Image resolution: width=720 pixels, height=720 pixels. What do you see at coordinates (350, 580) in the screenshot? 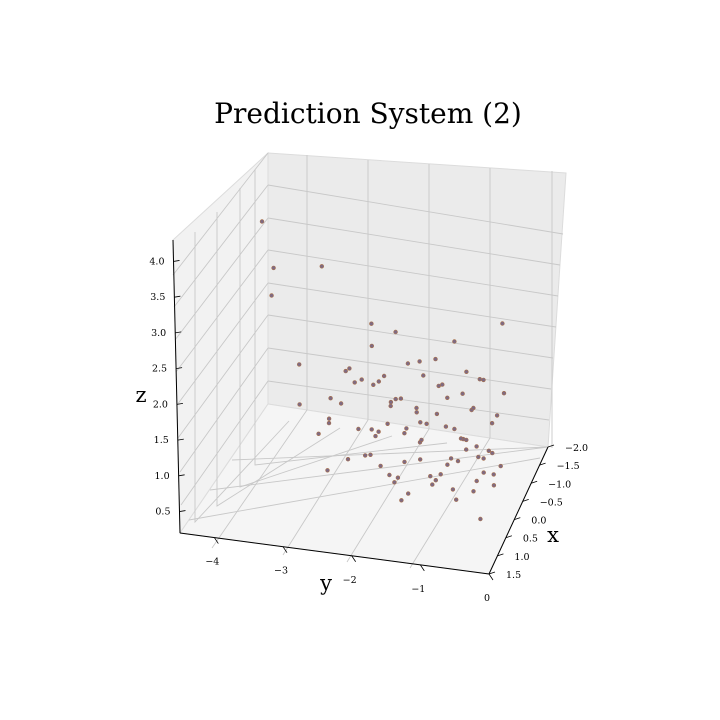
I see `y-tick-label: −2` at bounding box center [350, 580].